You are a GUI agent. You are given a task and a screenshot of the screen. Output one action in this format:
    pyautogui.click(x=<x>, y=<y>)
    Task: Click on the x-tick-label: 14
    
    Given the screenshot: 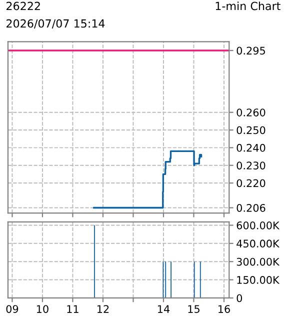 What is the action you would take?
    pyautogui.click(x=164, y=309)
    